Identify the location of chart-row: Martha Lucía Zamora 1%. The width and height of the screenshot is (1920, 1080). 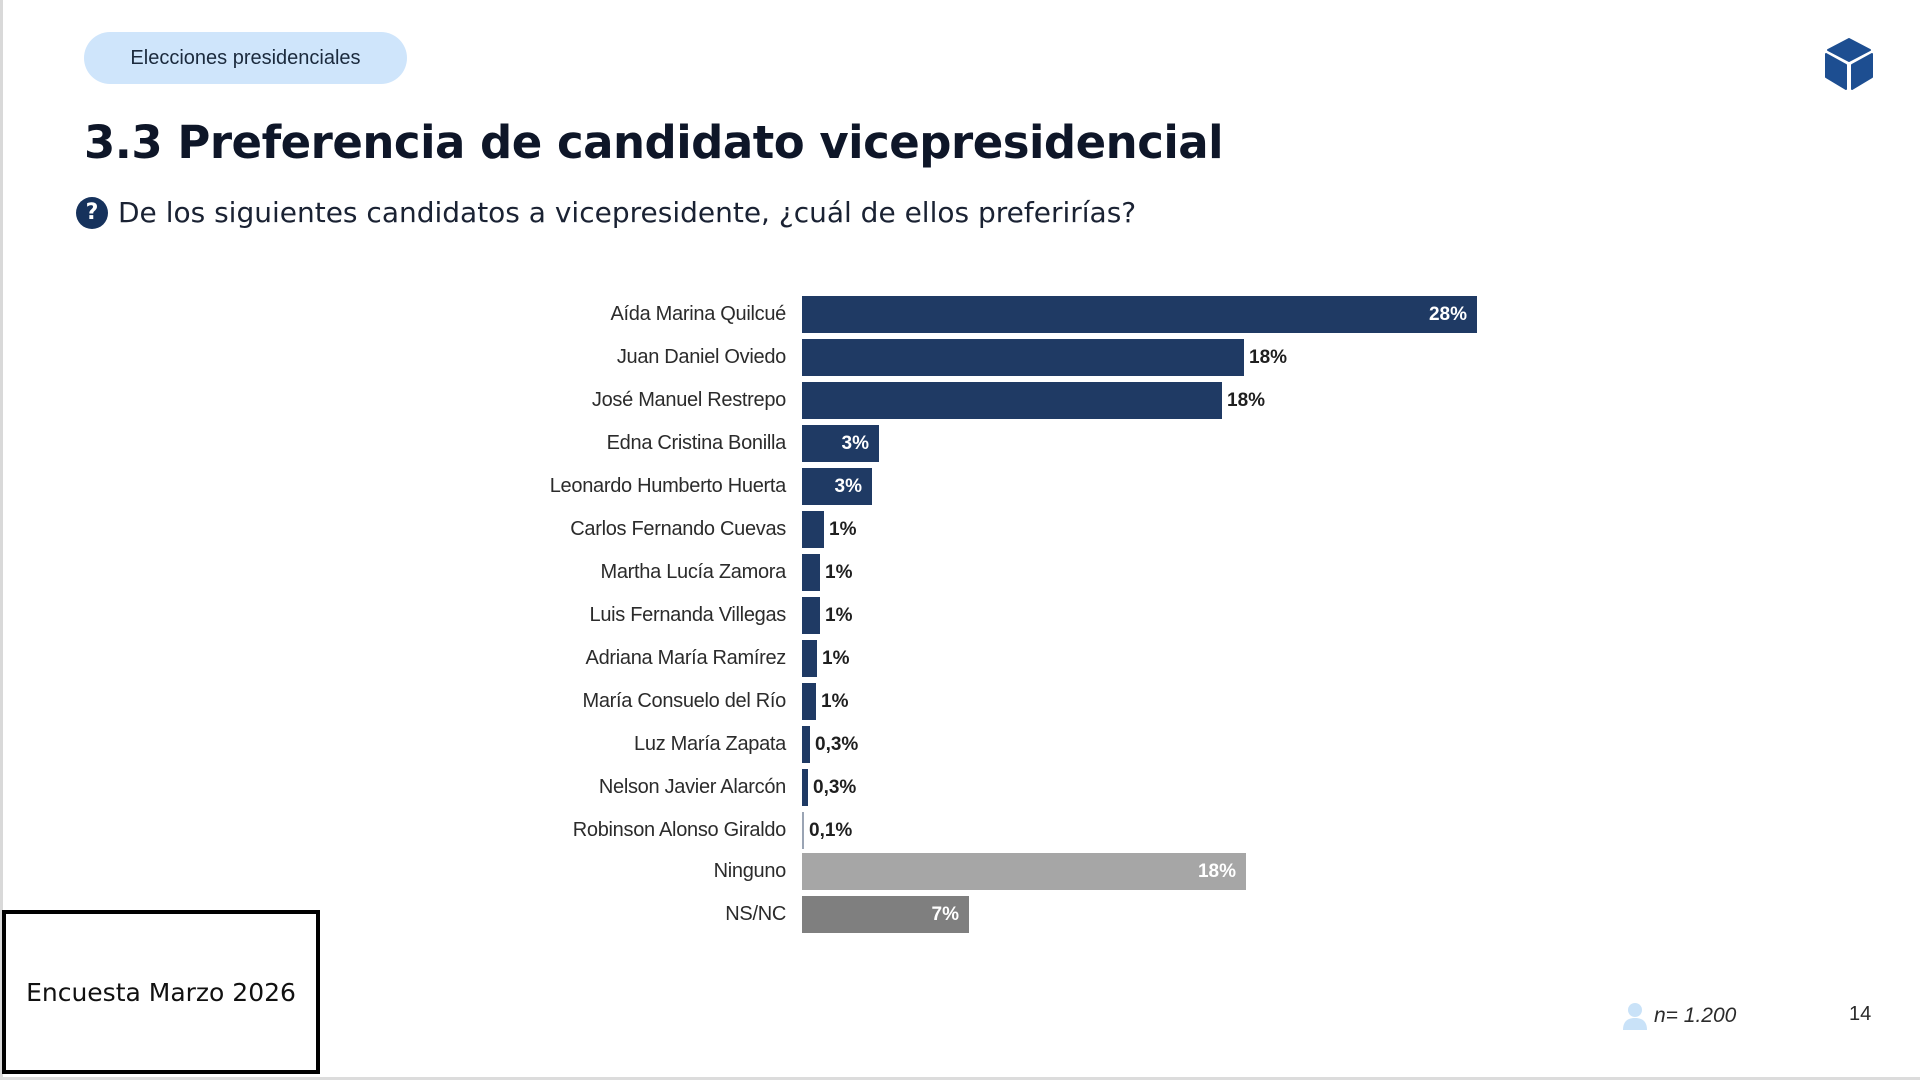
(960, 572).